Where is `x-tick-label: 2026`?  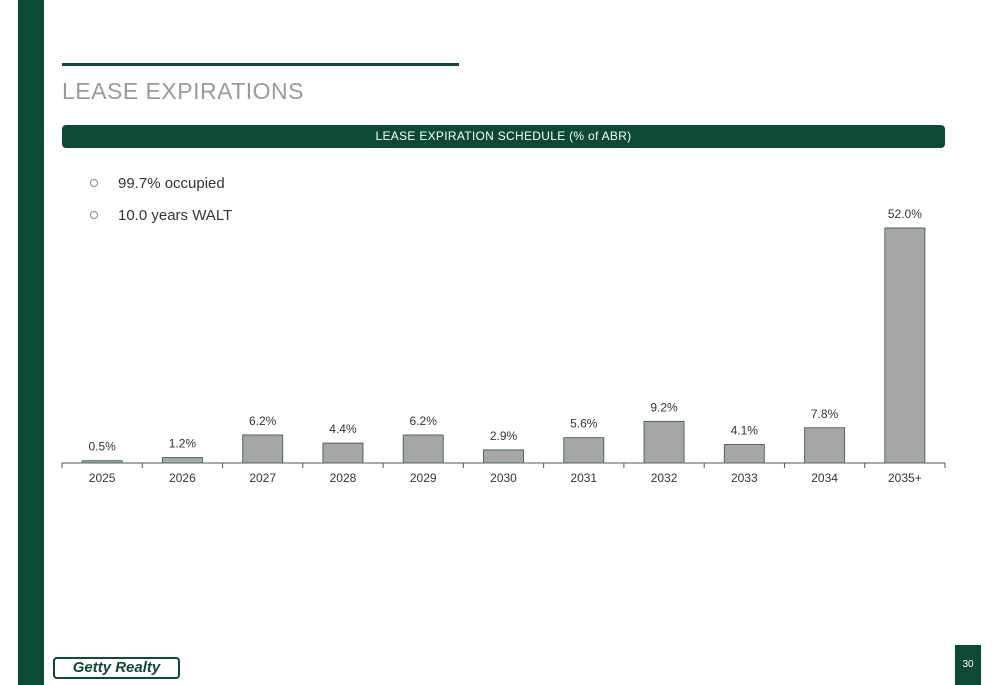
x-tick-label: 2026 is located at coordinates (182, 478).